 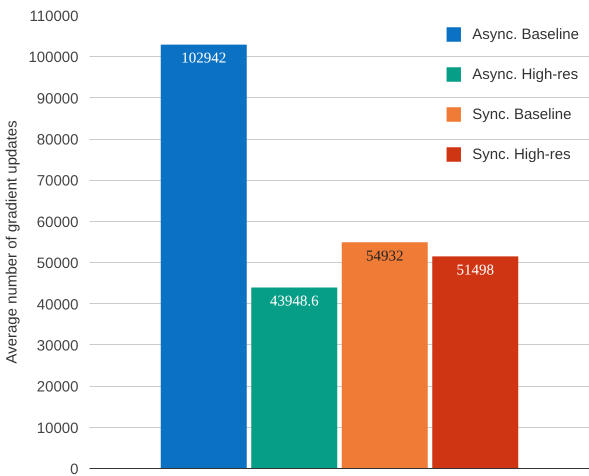 What do you see at coordinates (385, 256) in the screenshot?
I see `data-label: 54932` at bounding box center [385, 256].